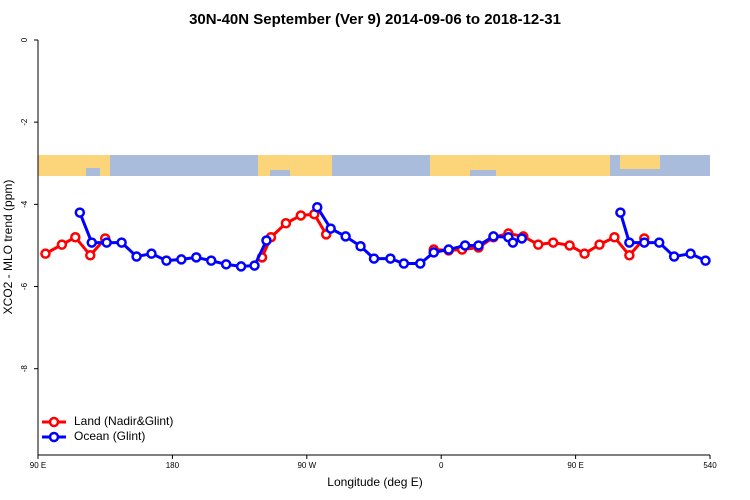  Describe the element at coordinates (109, 436) in the screenshot. I see `legend-label: Ocean (Glint)` at that location.